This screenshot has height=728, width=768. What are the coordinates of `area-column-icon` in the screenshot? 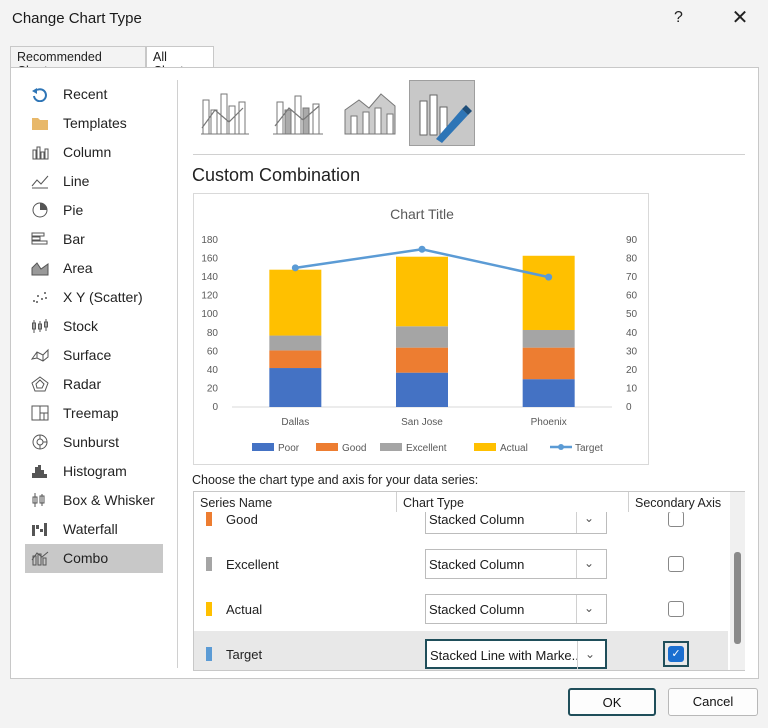 It's located at (370, 114).